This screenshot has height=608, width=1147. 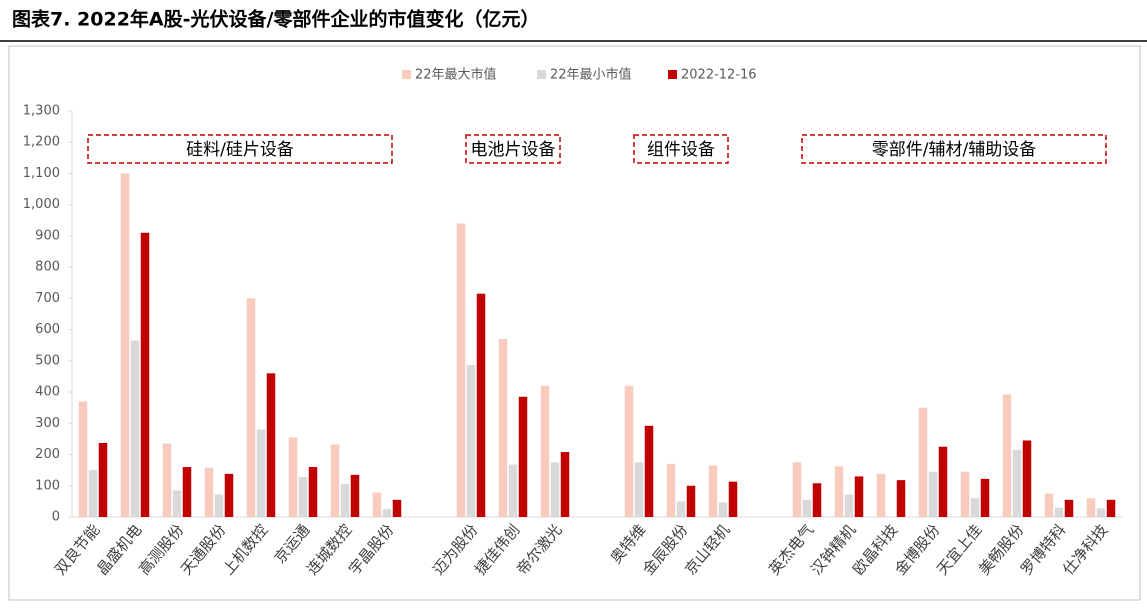 What do you see at coordinates (47, 485) in the screenshot?
I see `y-tick-label: 100` at bounding box center [47, 485].